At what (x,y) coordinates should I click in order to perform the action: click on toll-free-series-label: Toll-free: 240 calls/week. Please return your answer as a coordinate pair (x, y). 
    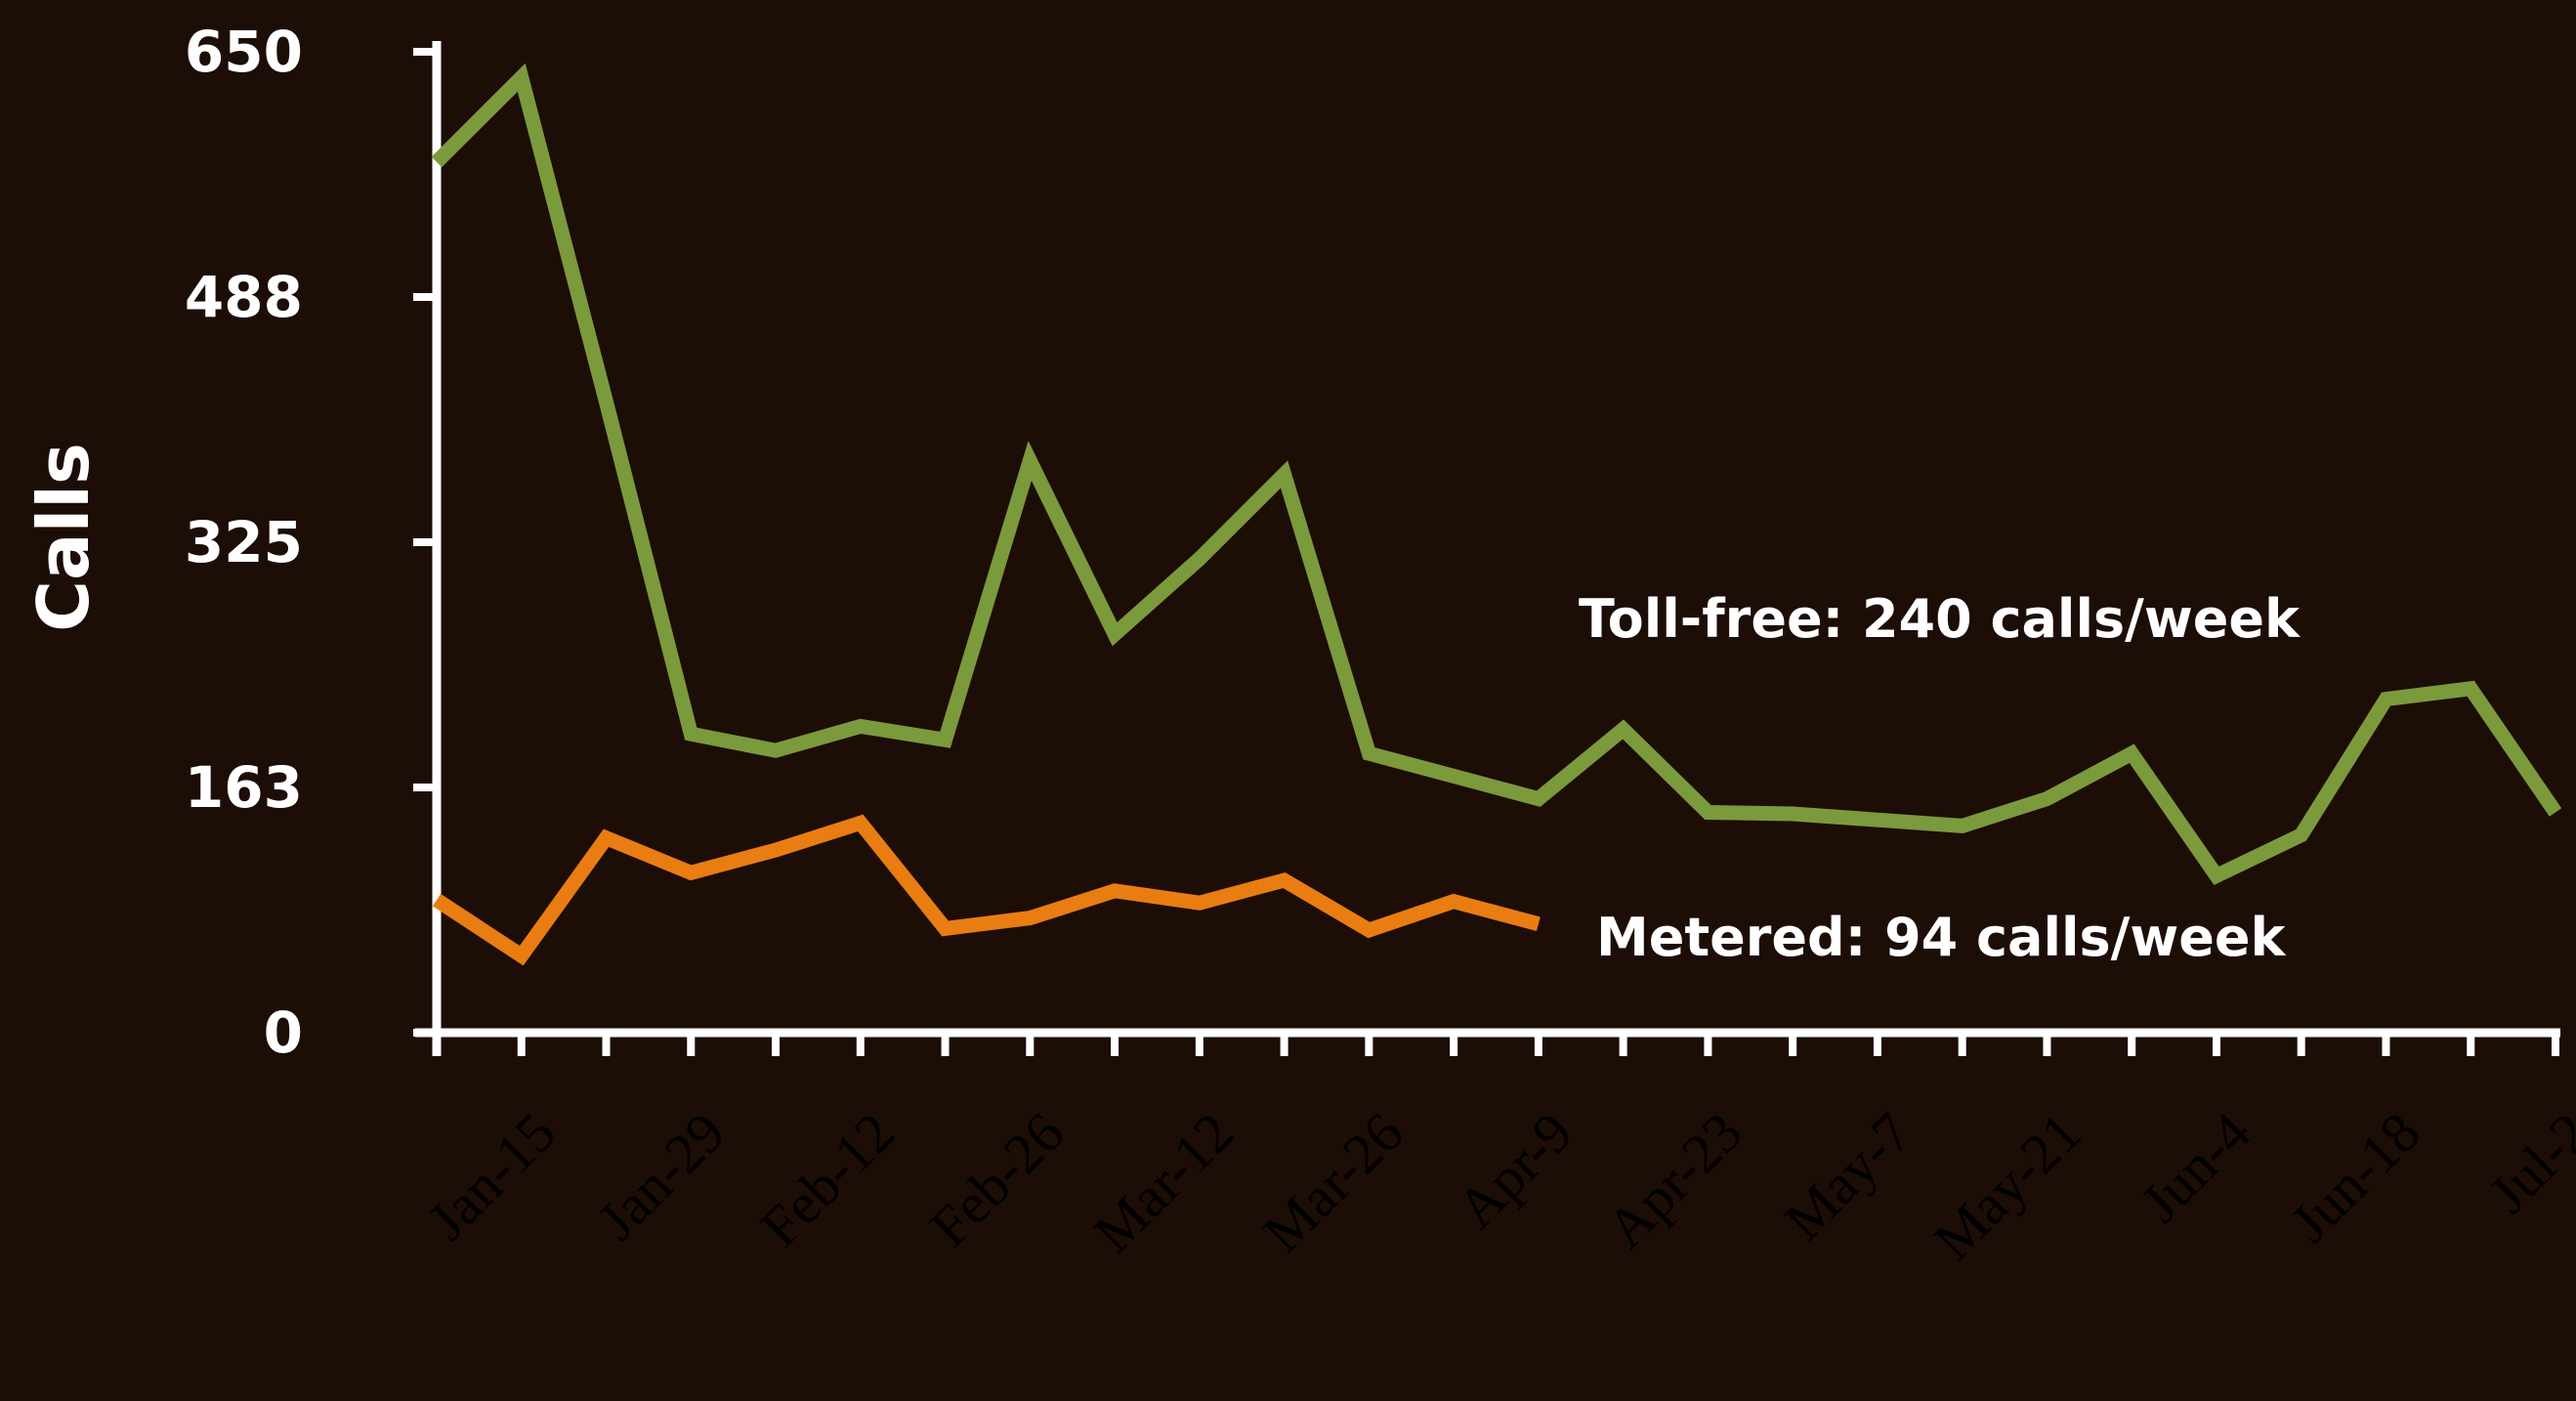
    Looking at the image, I should click on (1940, 619).